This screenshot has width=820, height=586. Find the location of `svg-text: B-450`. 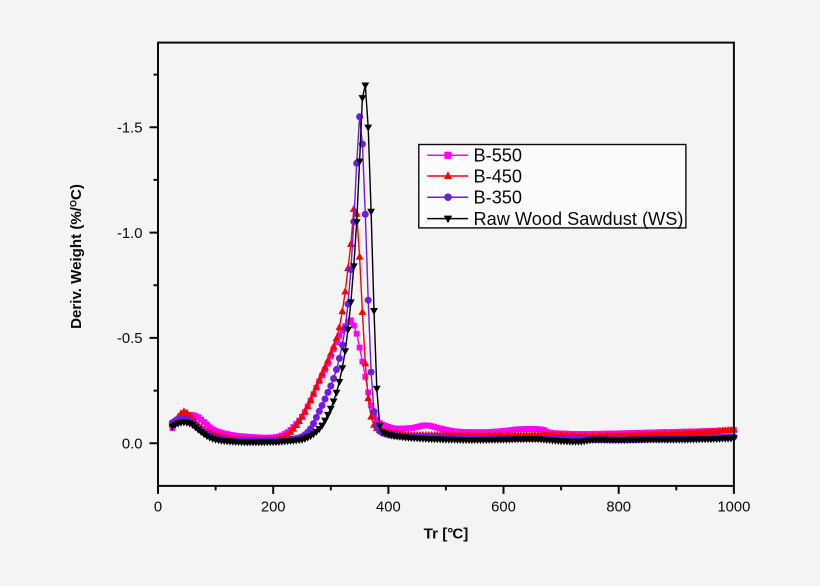

svg-text: B-450 is located at coordinates (498, 176).